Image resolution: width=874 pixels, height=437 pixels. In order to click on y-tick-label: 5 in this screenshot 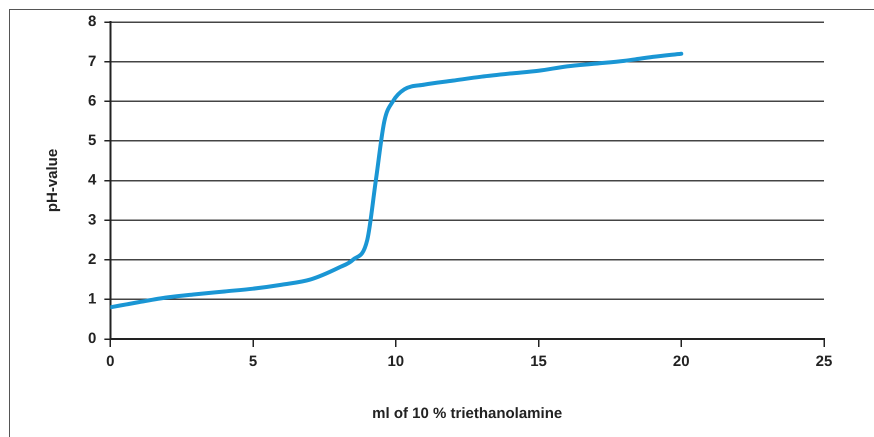, I will do `click(92, 141)`.